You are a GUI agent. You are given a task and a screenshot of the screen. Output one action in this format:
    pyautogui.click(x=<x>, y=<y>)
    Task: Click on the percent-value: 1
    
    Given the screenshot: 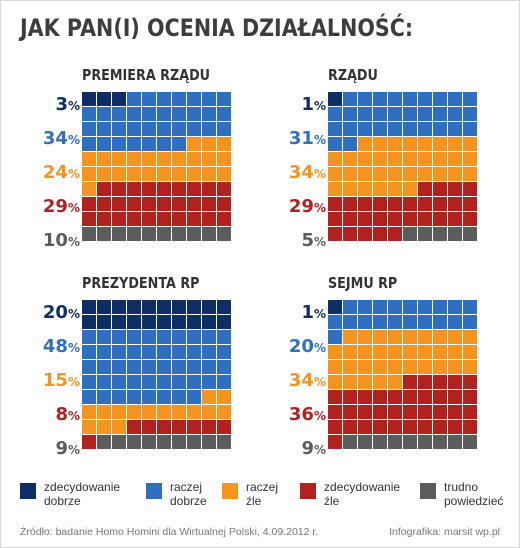 What is the action you would take?
    pyautogui.click(x=307, y=104)
    